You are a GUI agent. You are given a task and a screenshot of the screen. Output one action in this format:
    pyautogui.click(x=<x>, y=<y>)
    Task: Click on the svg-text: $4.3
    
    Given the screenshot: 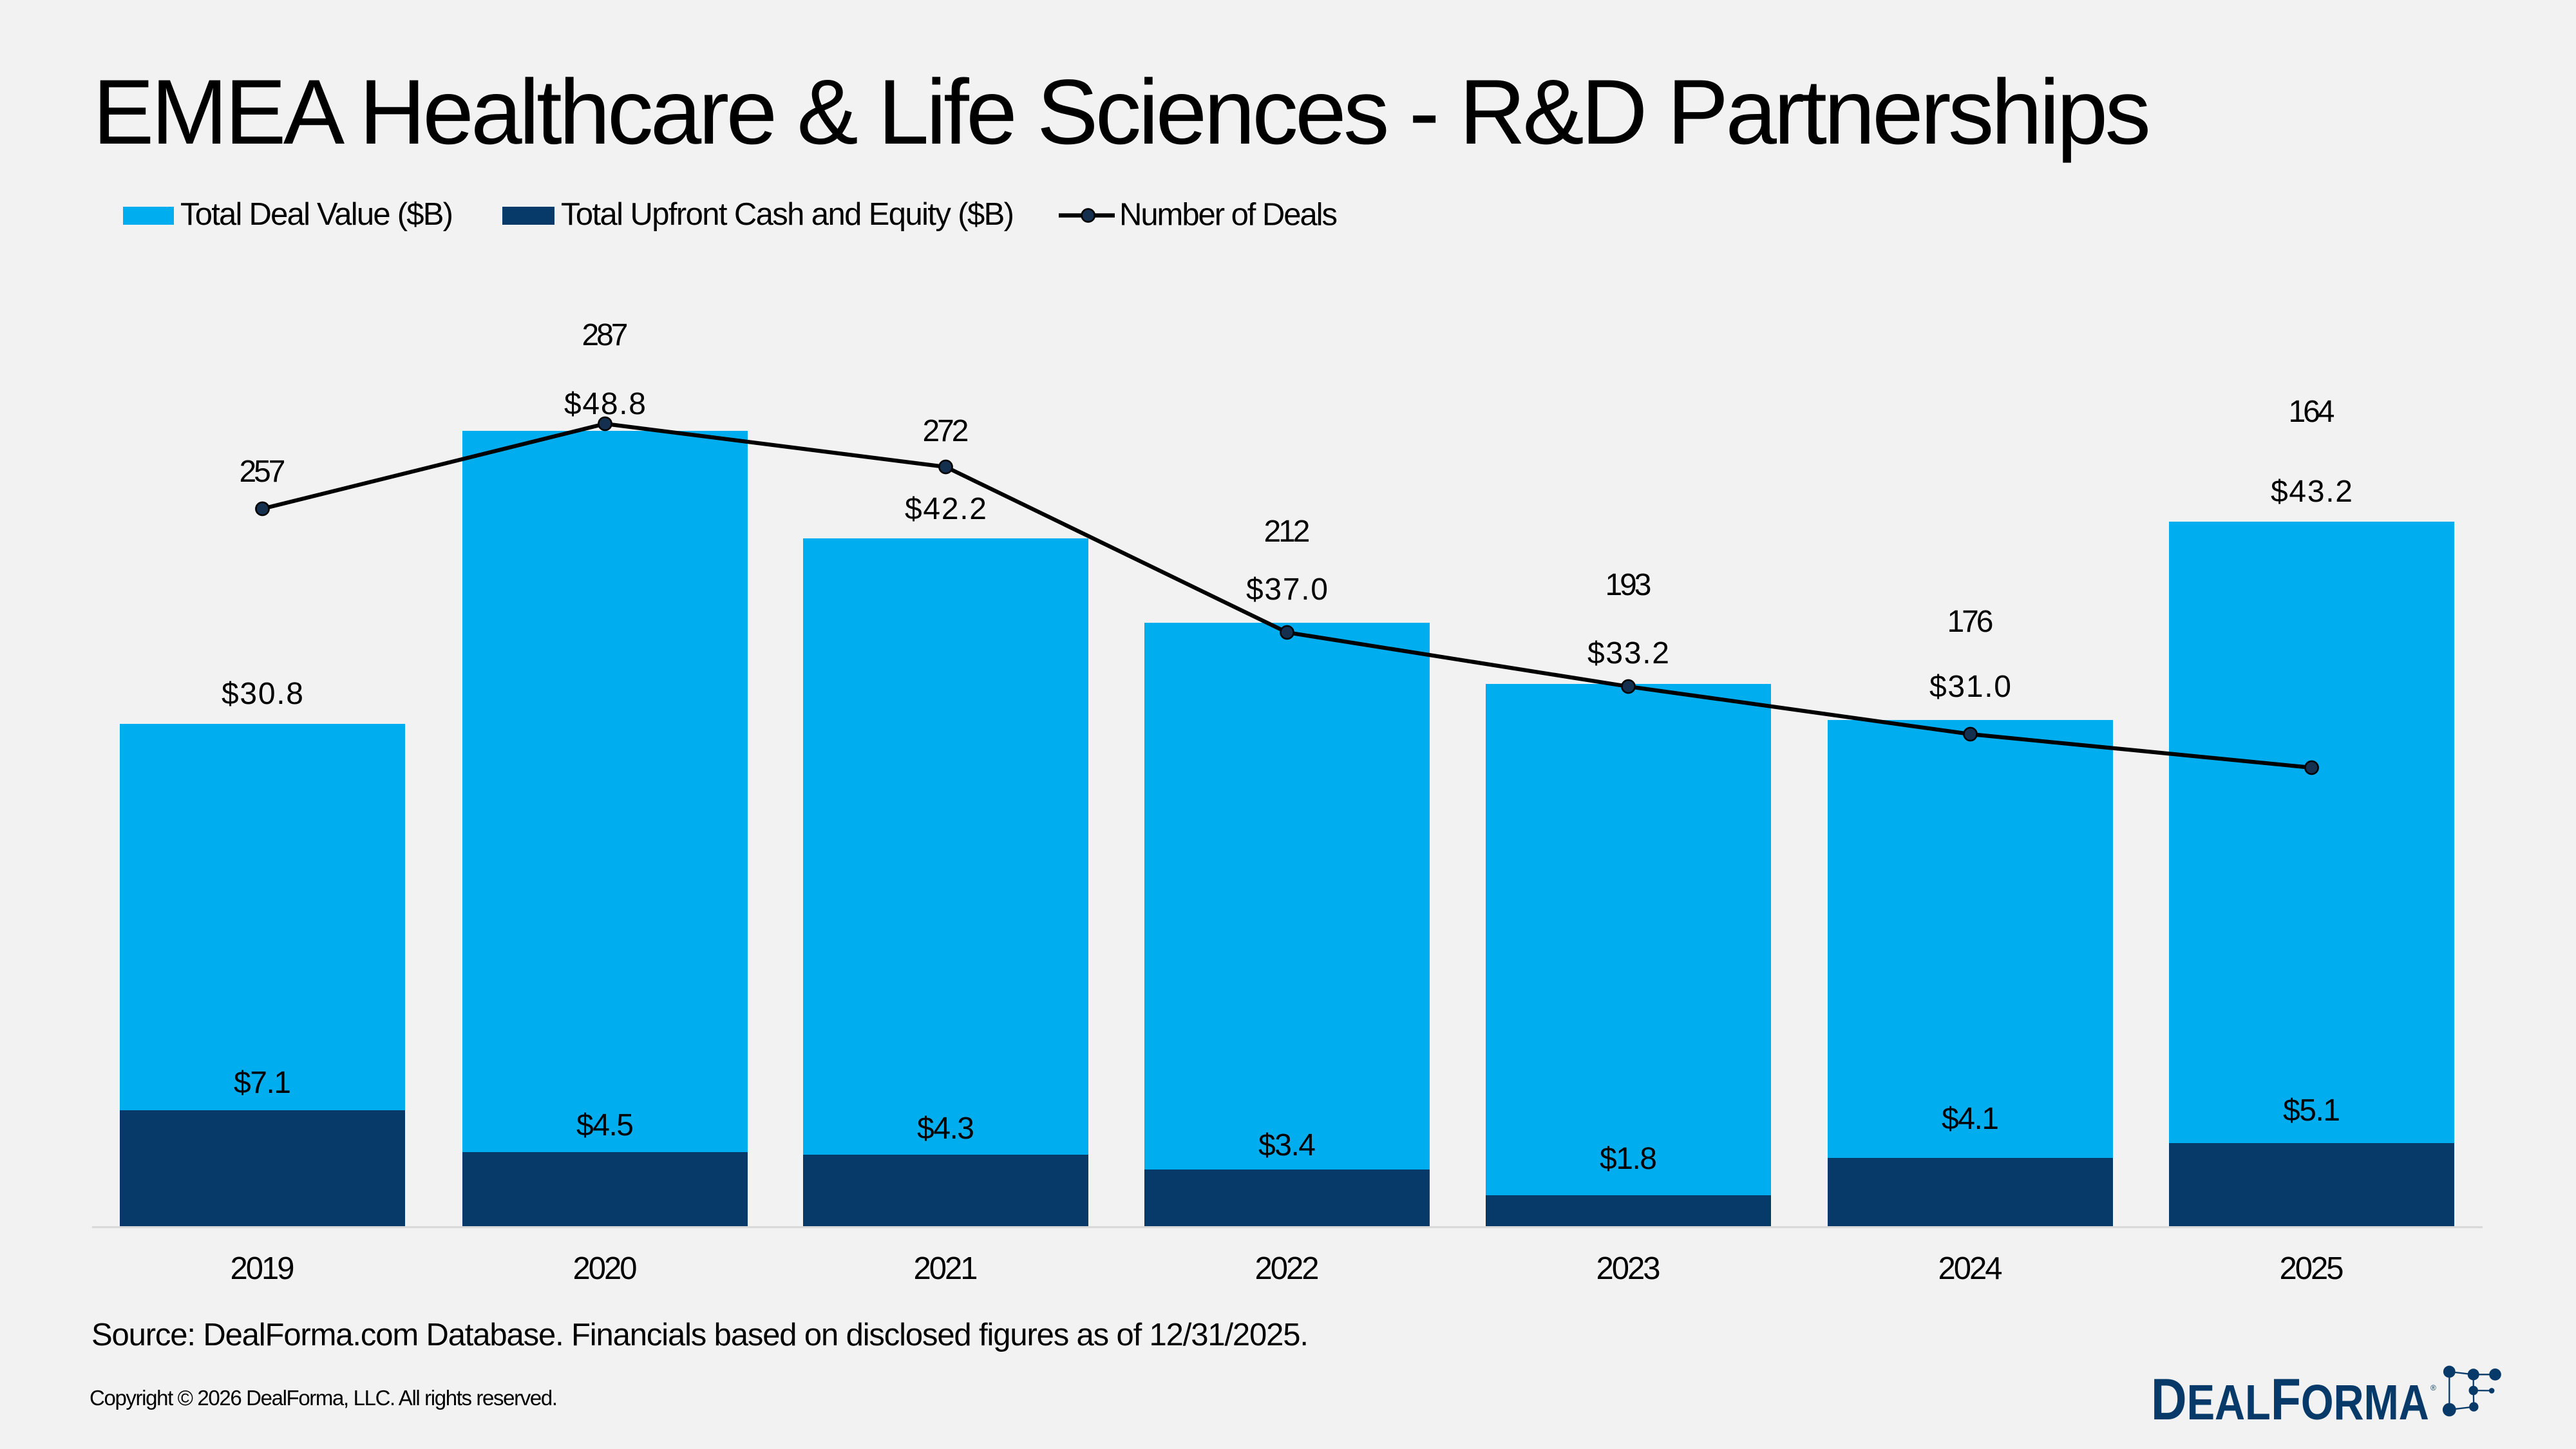 What is the action you would take?
    pyautogui.click(x=945, y=1129)
    